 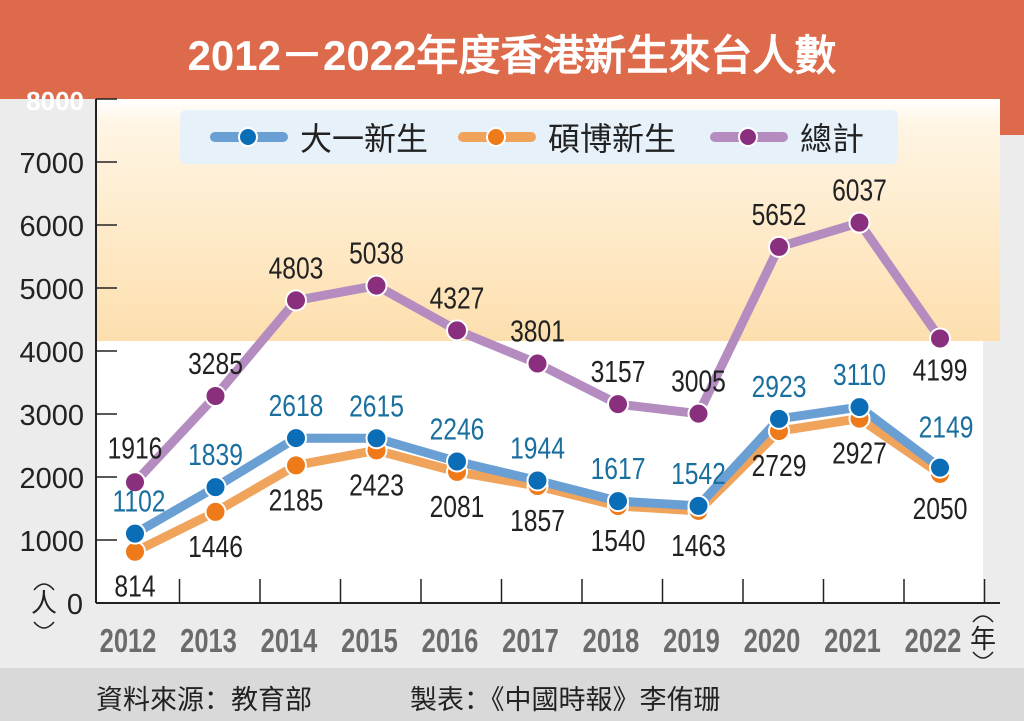 I want to click on legend-item-graduate: 碩博新生, so click(x=567, y=137).